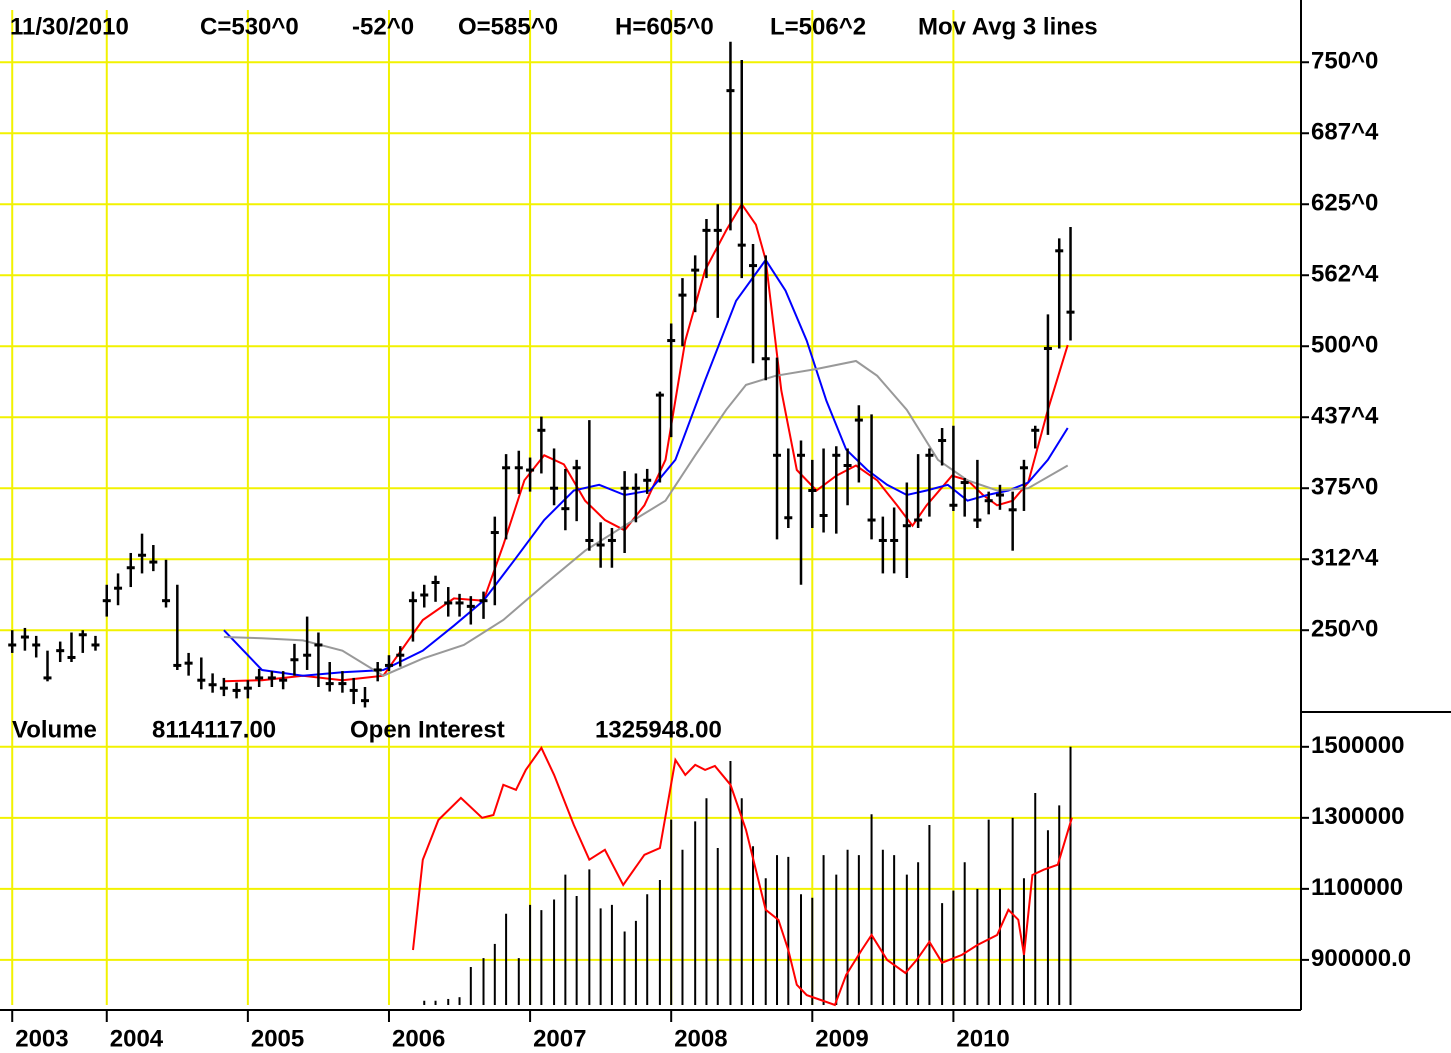 The image size is (1451, 1053). Describe the element at coordinates (1357, 745) in the screenshot. I see `y-tick-label: 1500000` at that location.